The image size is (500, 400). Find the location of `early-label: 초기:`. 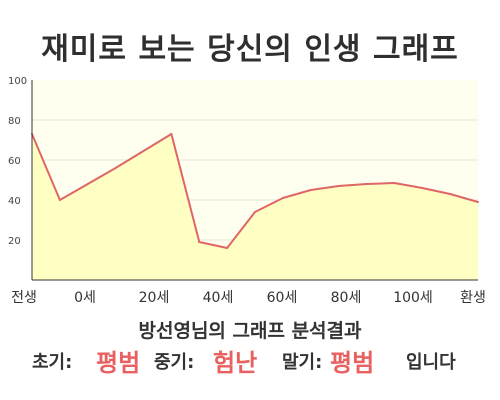

early-label: 초기: is located at coordinates (52, 362).